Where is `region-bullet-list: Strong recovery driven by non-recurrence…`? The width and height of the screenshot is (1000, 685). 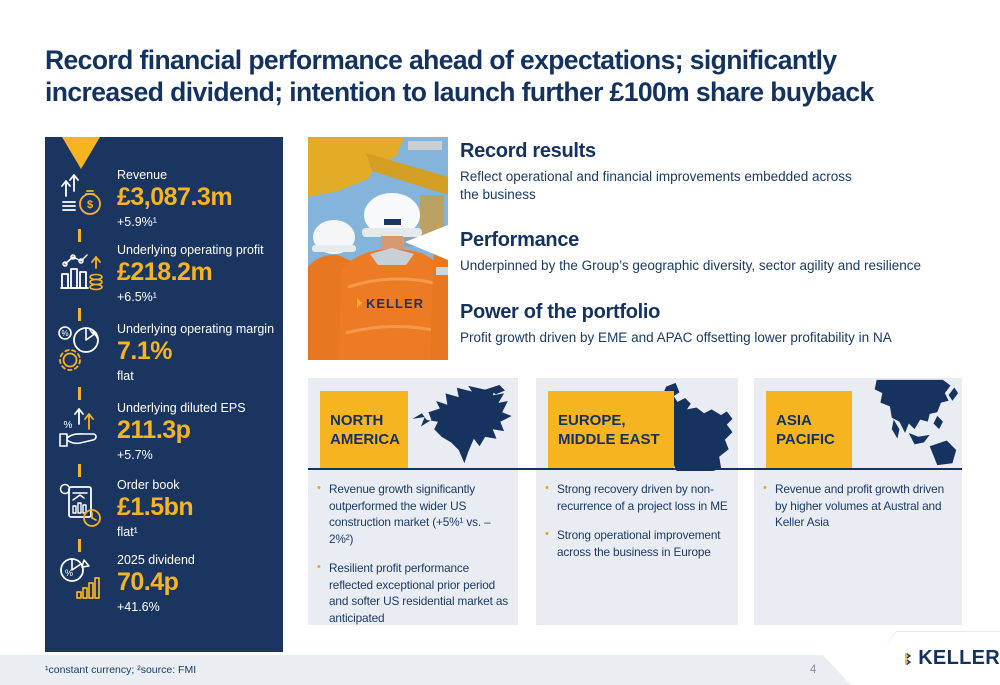
region-bullet-list: Strong recovery driven by non-recurrence… is located at coordinates (639, 527).